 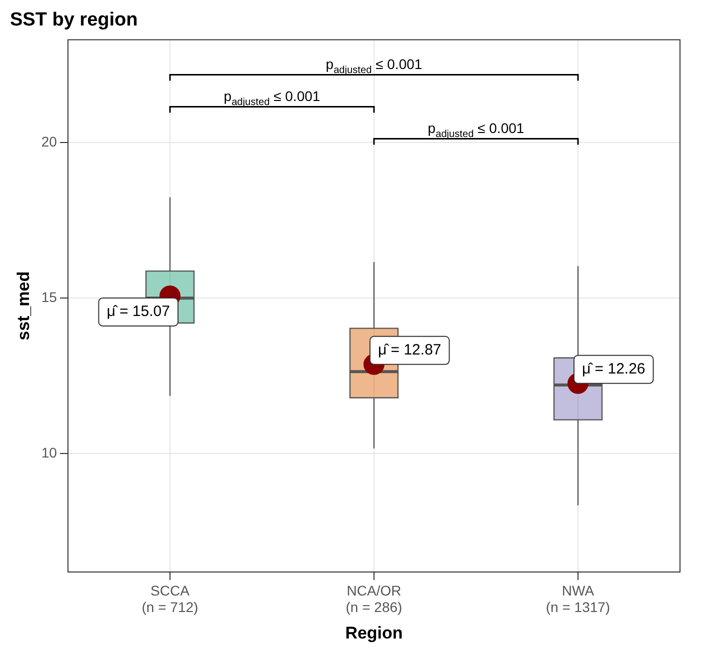 I want to click on chart-title: SST by region, so click(x=74, y=20).